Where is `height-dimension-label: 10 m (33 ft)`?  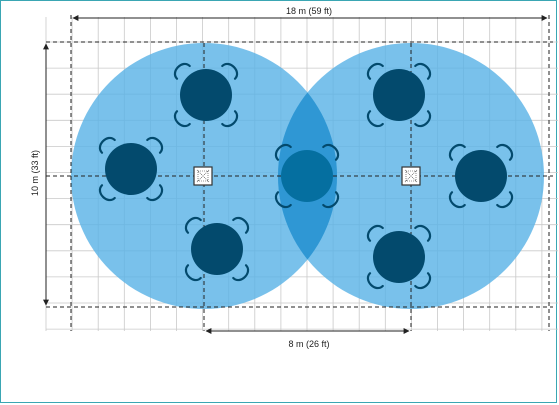 height-dimension-label: 10 m (33 ft) is located at coordinates (35, 173).